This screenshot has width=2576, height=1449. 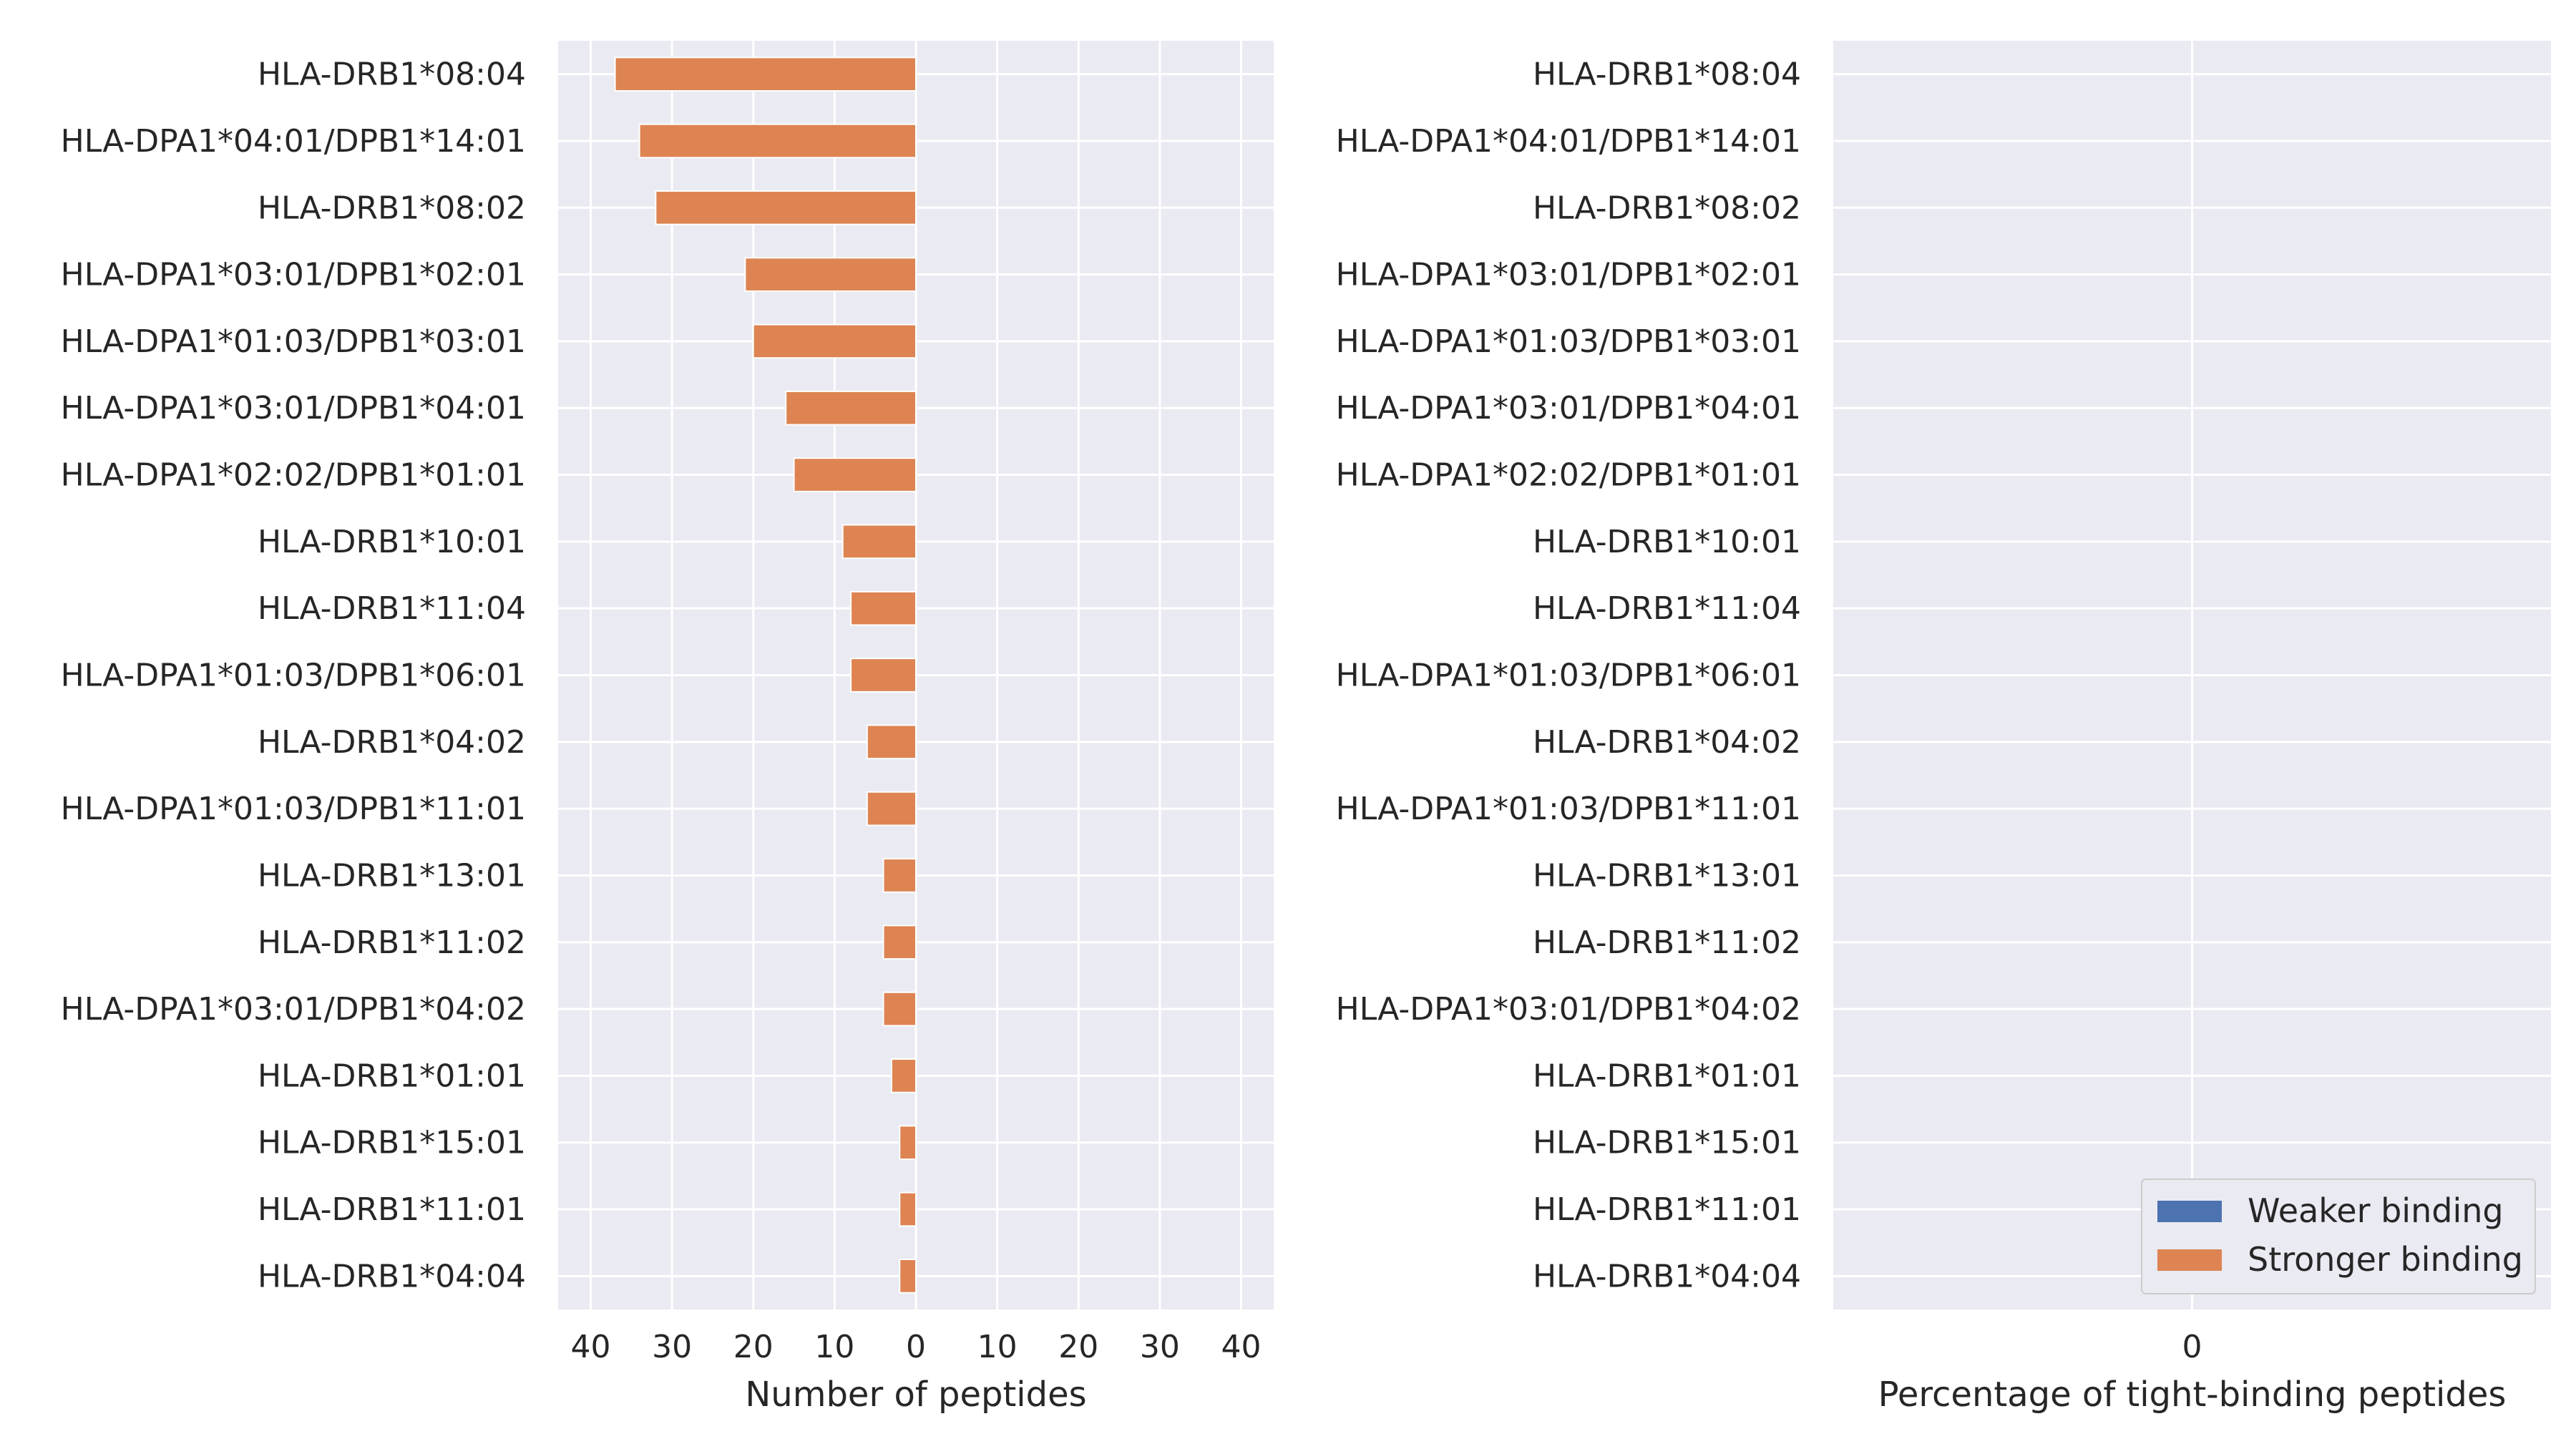 What do you see at coordinates (915, 1395) in the screenshot?
I see `left-x-axis-title: Number of peptides` at bounding box center [915, 1395].